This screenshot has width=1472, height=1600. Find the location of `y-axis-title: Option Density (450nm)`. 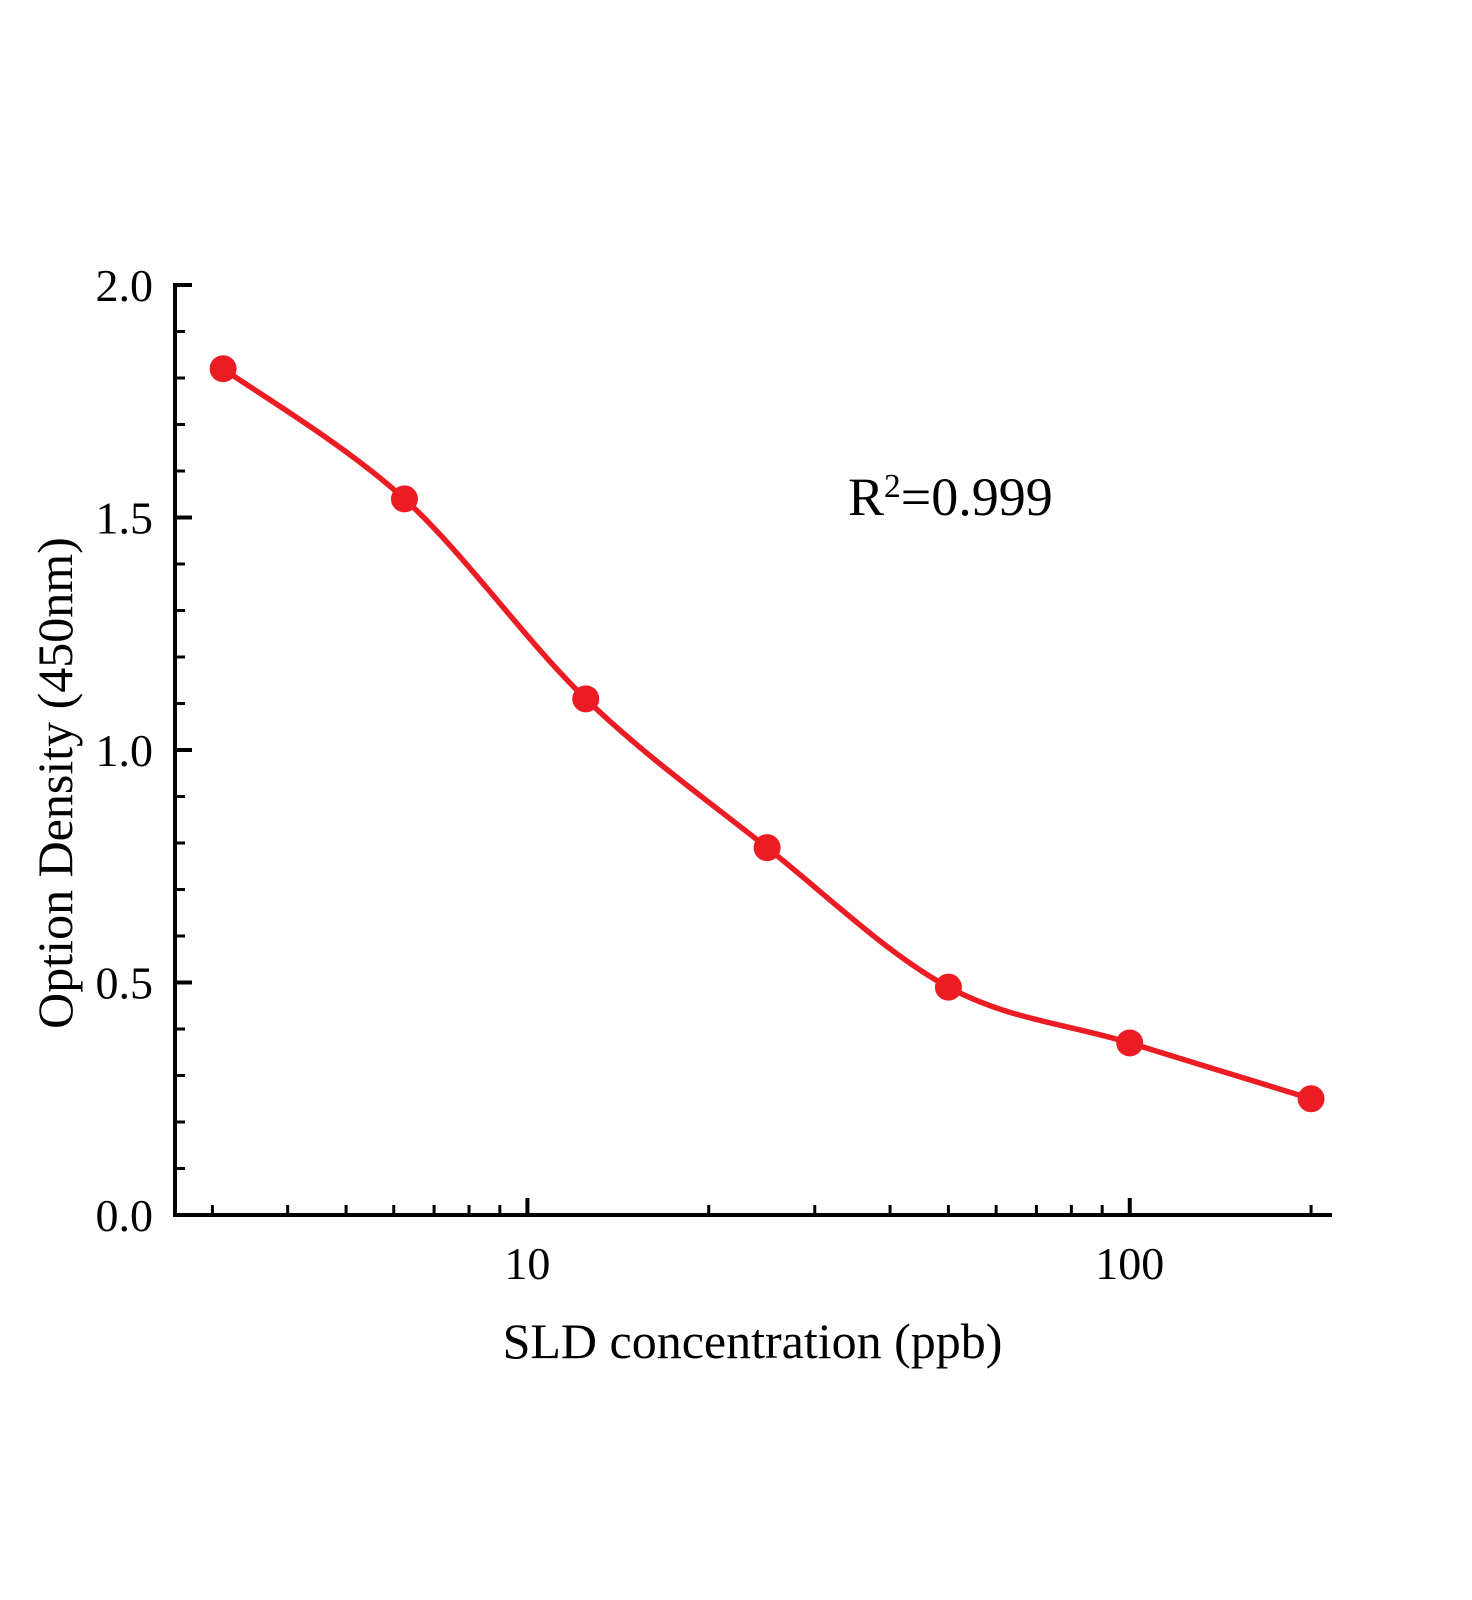

y-axis-title: Option Density (450nm) is located at coordinates (55, 783).